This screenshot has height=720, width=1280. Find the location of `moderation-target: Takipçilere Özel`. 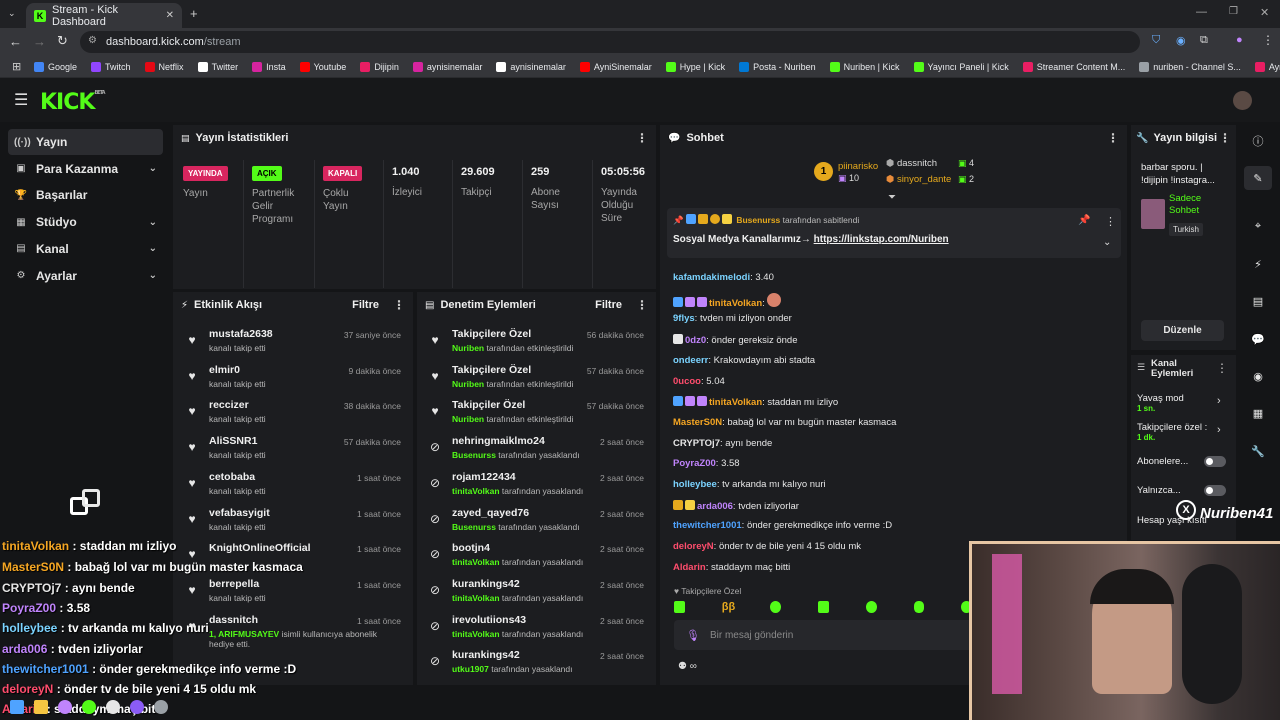

moderation-target: Takipçilere Özel is located at coordinates (492, 334).